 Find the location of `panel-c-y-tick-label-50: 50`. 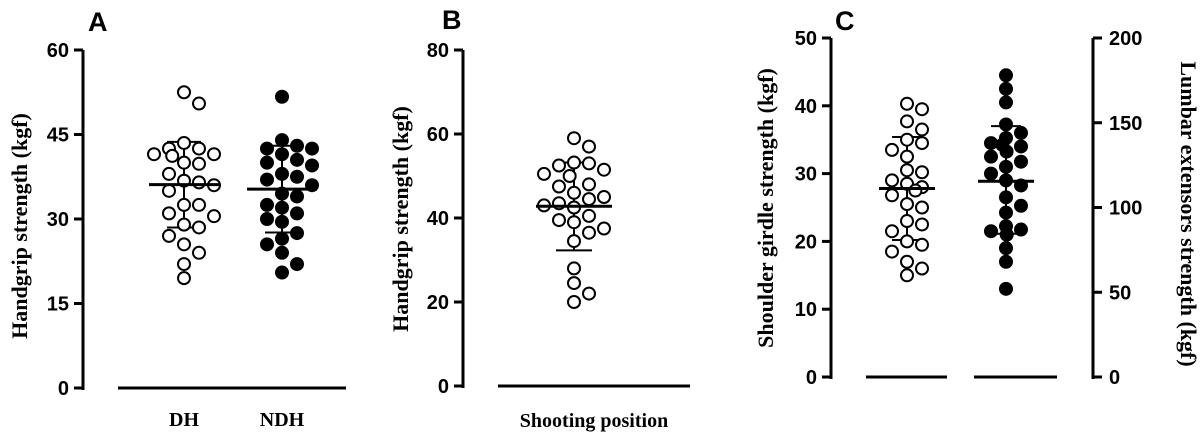

panel-c-y-tick-label-50: 50 is located at coordinates (806, 39).